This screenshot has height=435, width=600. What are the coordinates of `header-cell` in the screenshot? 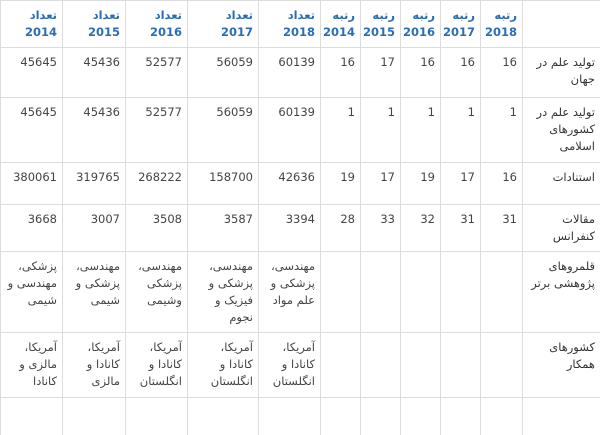 It's located at (561, 24).